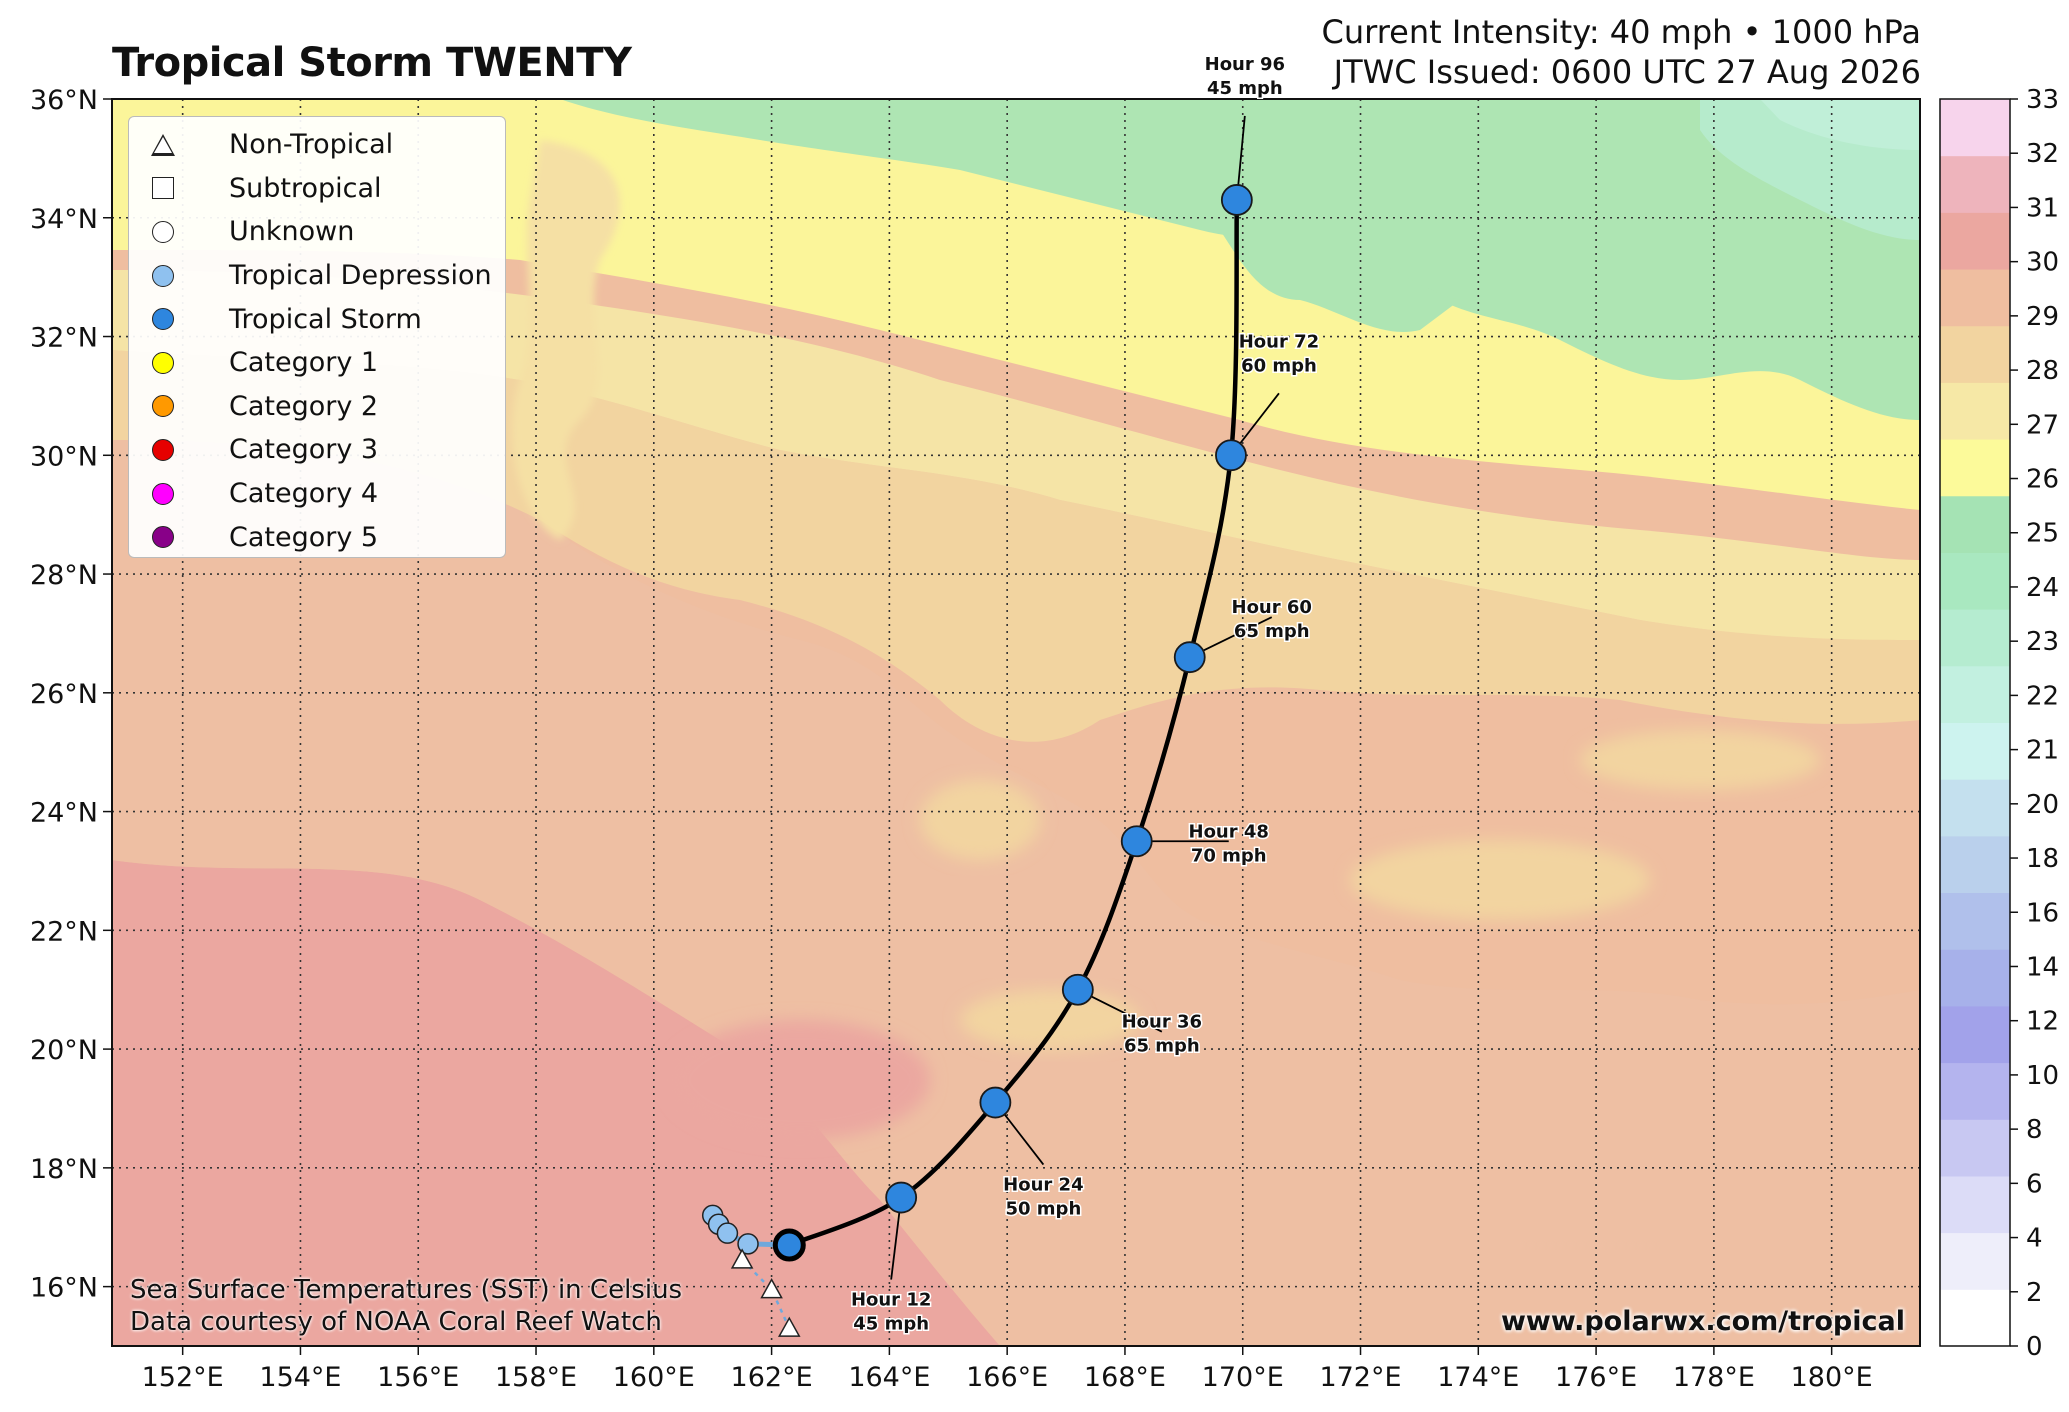  I want to click on sst-note-line2: Data courtesy of NOAA Coral Reef Watch, so click(396, 1322).